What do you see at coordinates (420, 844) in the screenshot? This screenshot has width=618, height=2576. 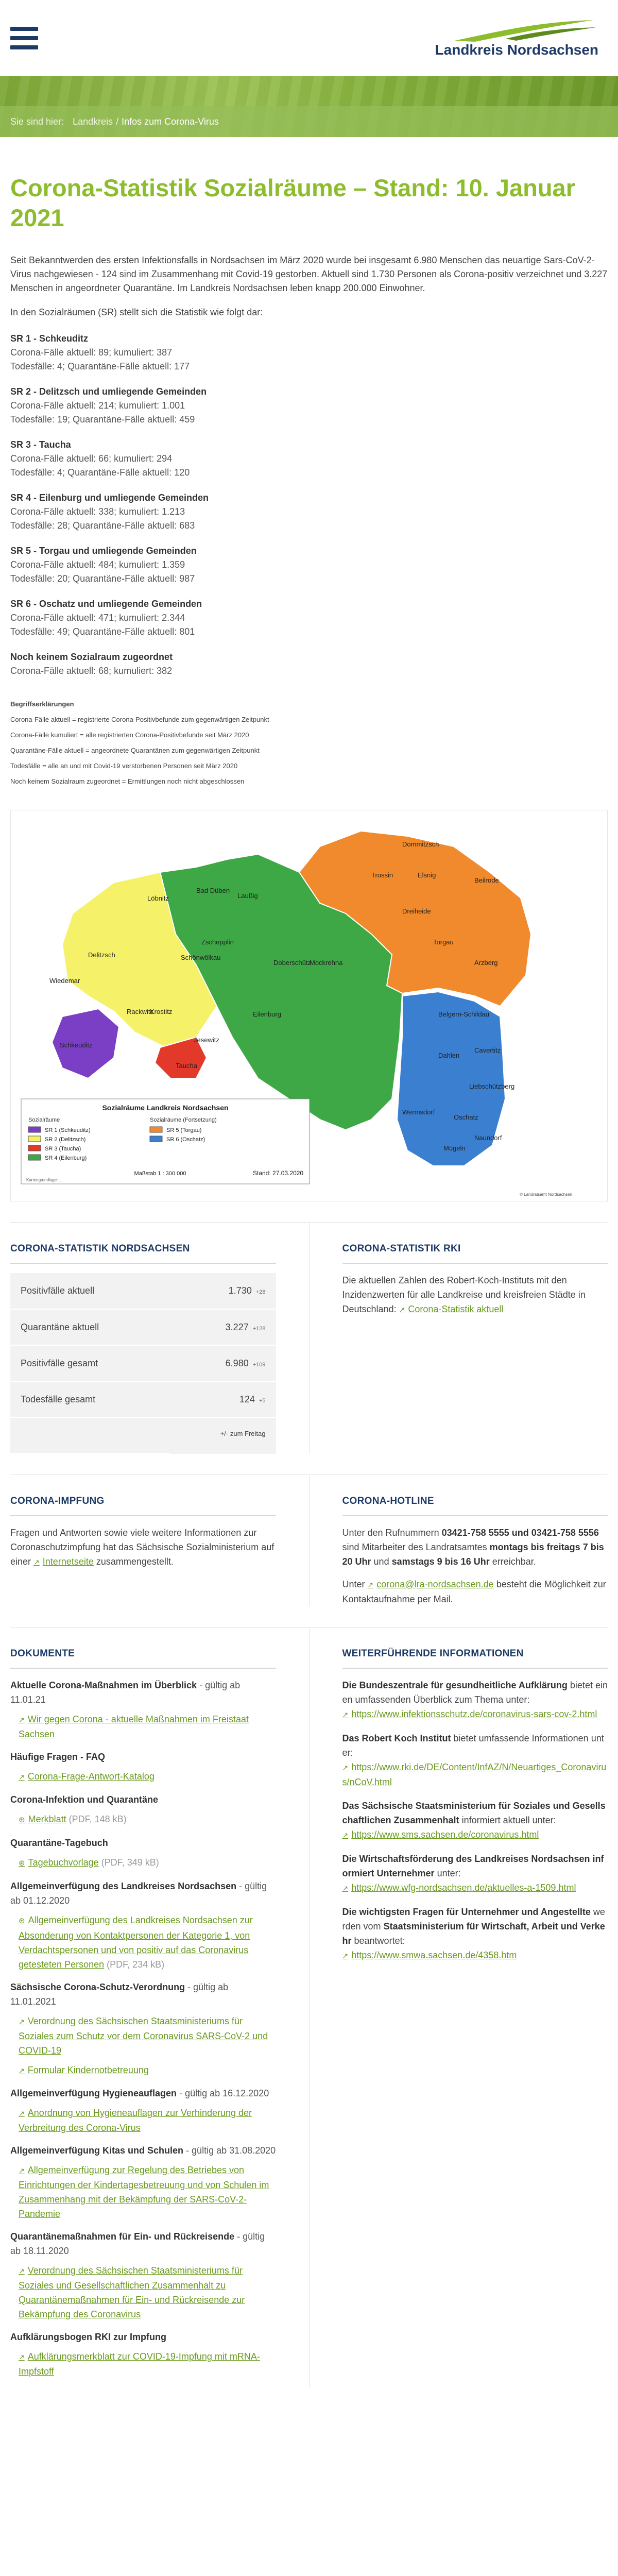 I see `map-town-label: Dommitzsch` at bounding box center [420, 844].